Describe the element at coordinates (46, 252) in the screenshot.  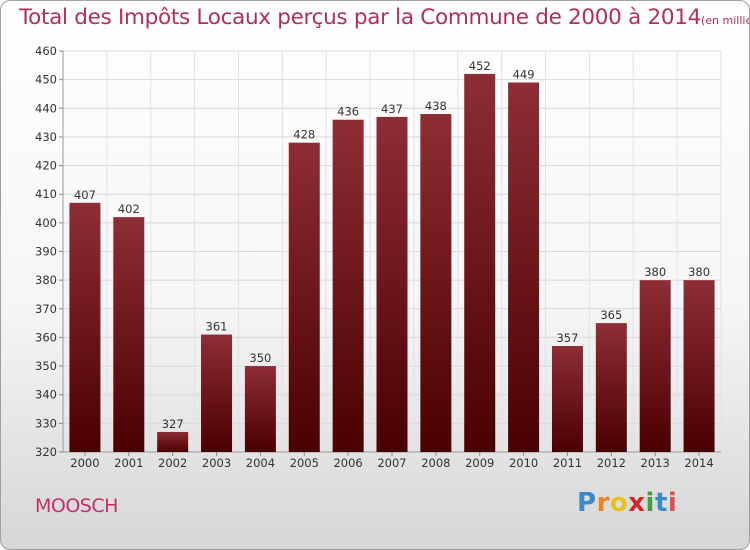
I see `y-tick-label: 390` at that location.